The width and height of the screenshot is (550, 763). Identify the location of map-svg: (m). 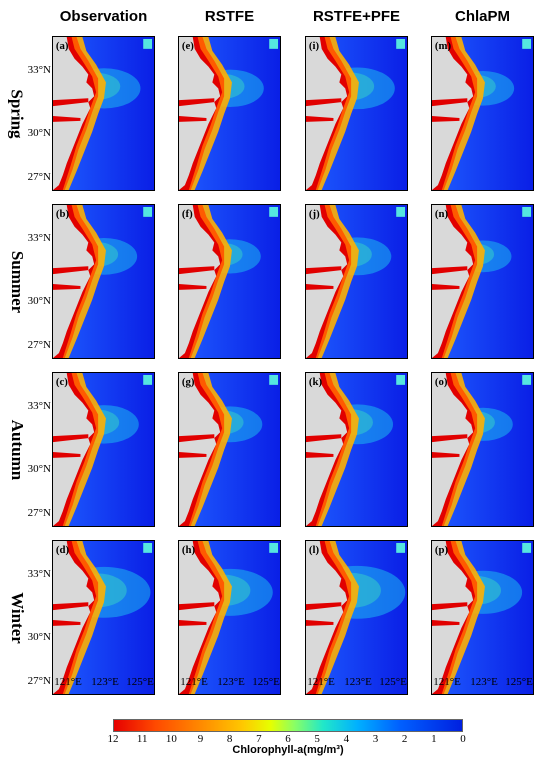
(482, 113).